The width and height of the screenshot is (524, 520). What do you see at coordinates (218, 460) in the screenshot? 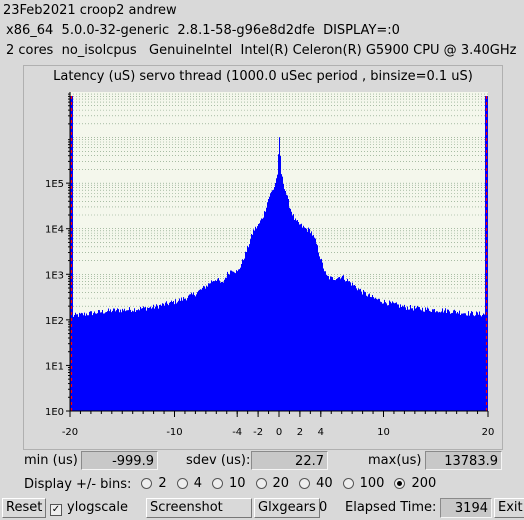
I see `sdev-label: sdev (us):` at bounding box center [218, 460].